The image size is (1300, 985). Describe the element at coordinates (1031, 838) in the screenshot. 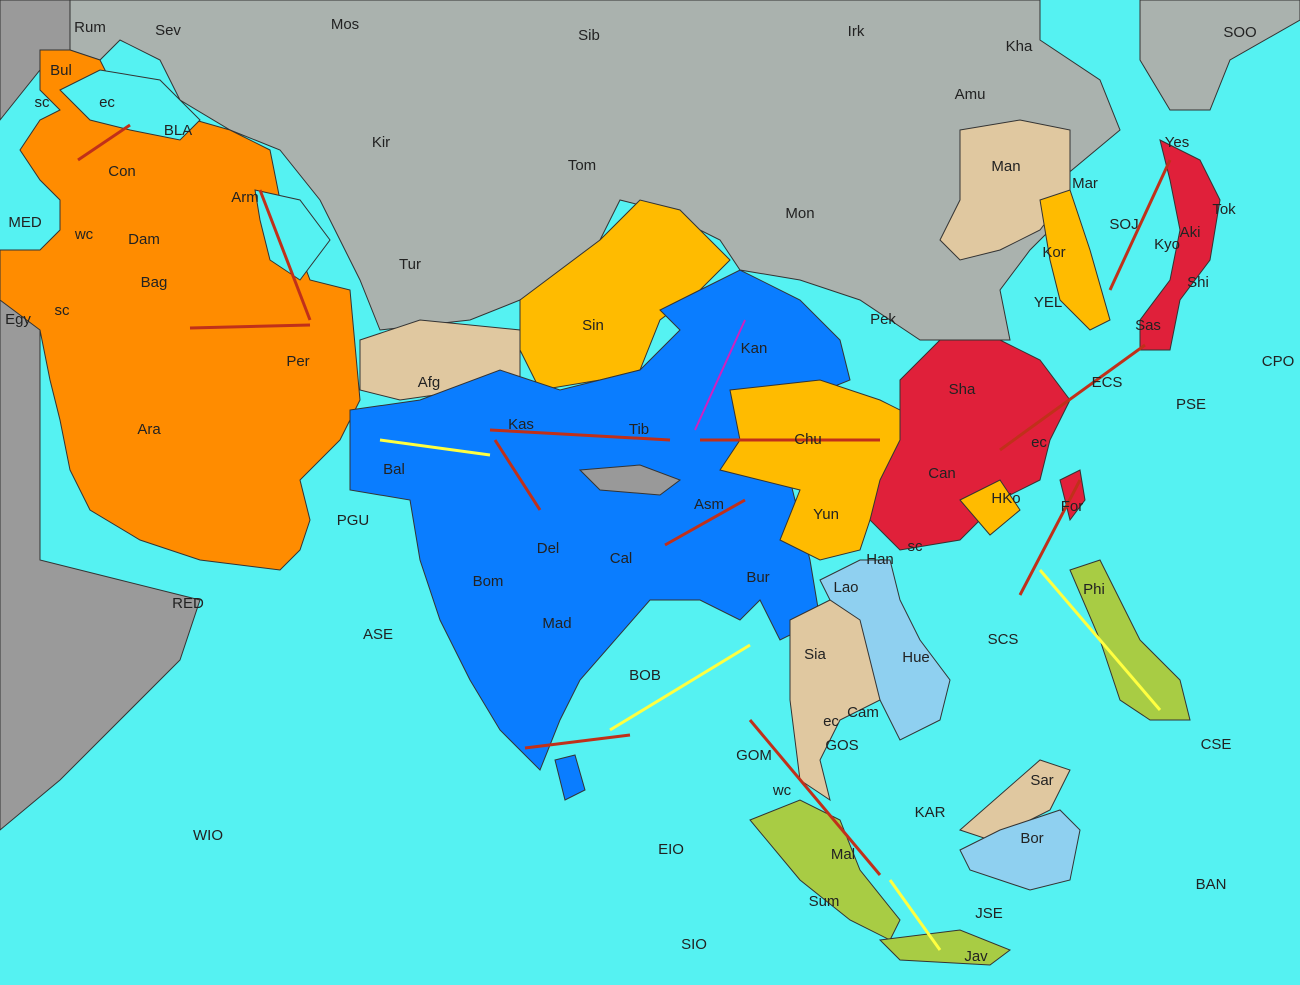

I see `region-label: Bor` at that location.